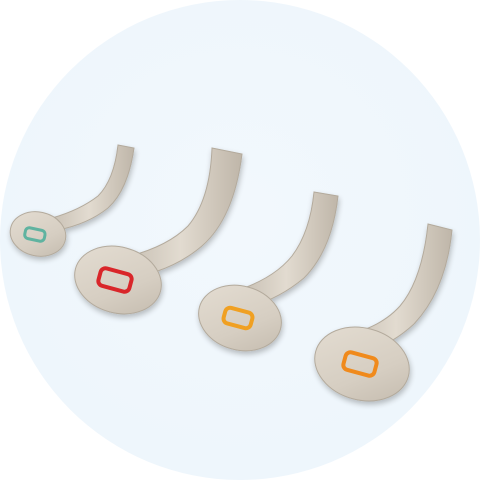 Image resolution: width=480 pixels, height=480 pixels. I want to click on airway-large-insert, so click(360, 364).